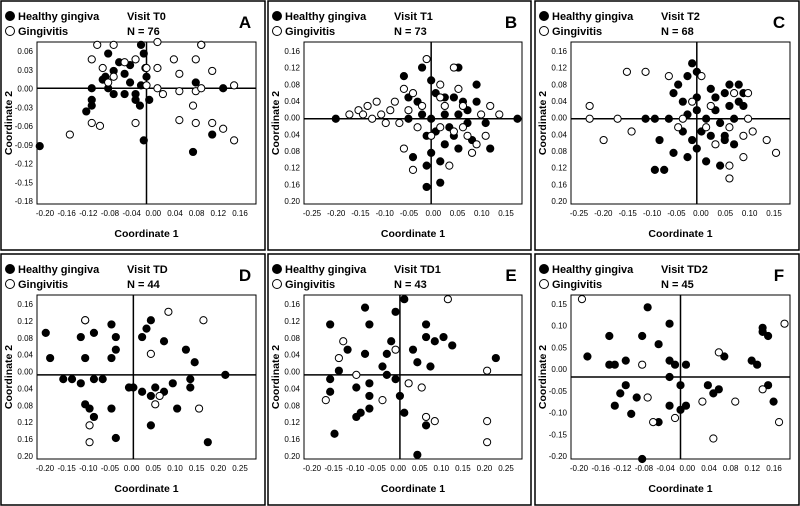 This screenshot has height=506, width=800. I want to click on y-tick-label: 0.00, so click(25, 372).